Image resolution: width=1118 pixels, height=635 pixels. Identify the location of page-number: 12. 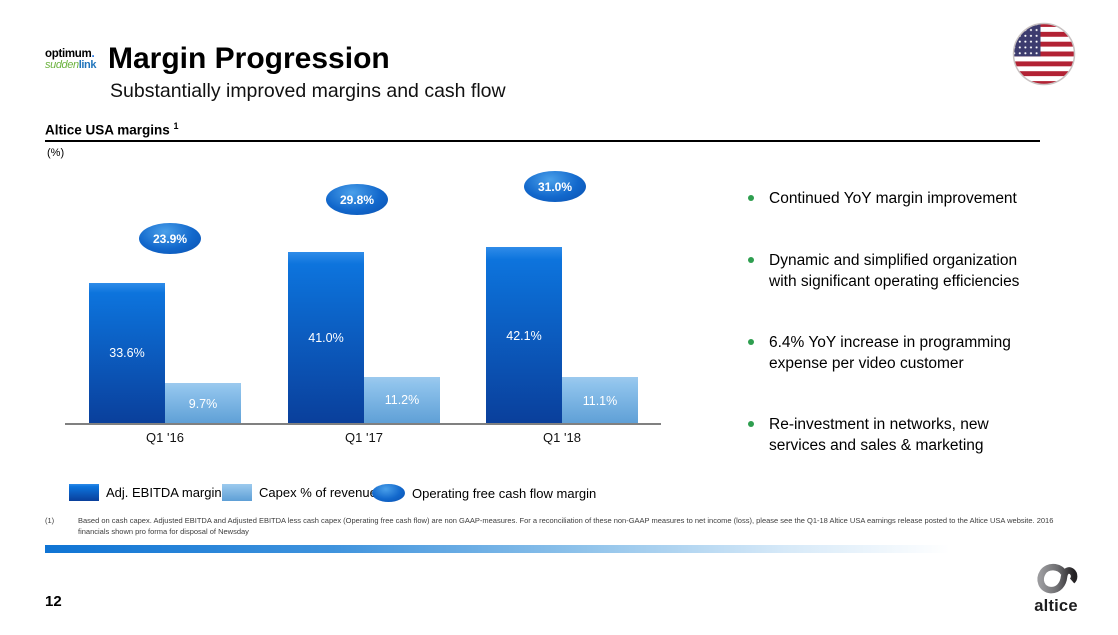
(53, 601).